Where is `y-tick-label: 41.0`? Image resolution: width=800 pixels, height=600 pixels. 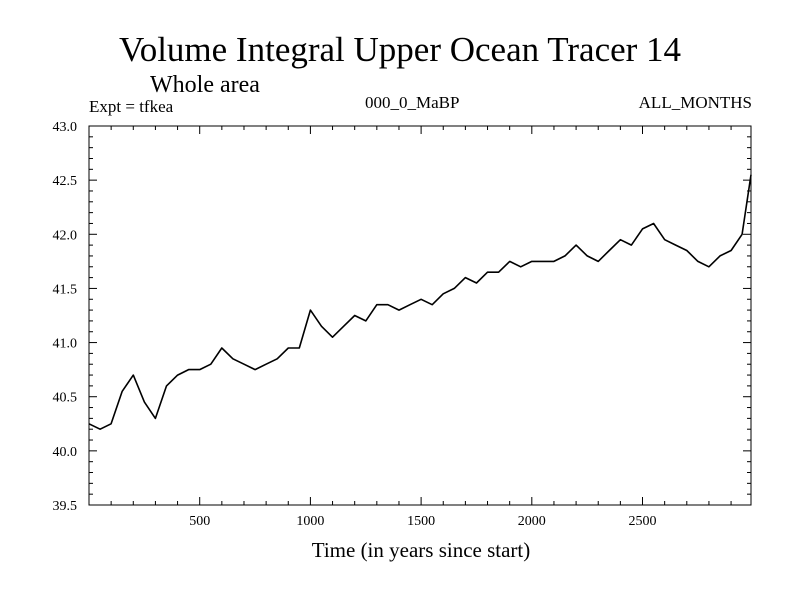 y-tick-label: 41.0 is located at coordinates (65, 344).